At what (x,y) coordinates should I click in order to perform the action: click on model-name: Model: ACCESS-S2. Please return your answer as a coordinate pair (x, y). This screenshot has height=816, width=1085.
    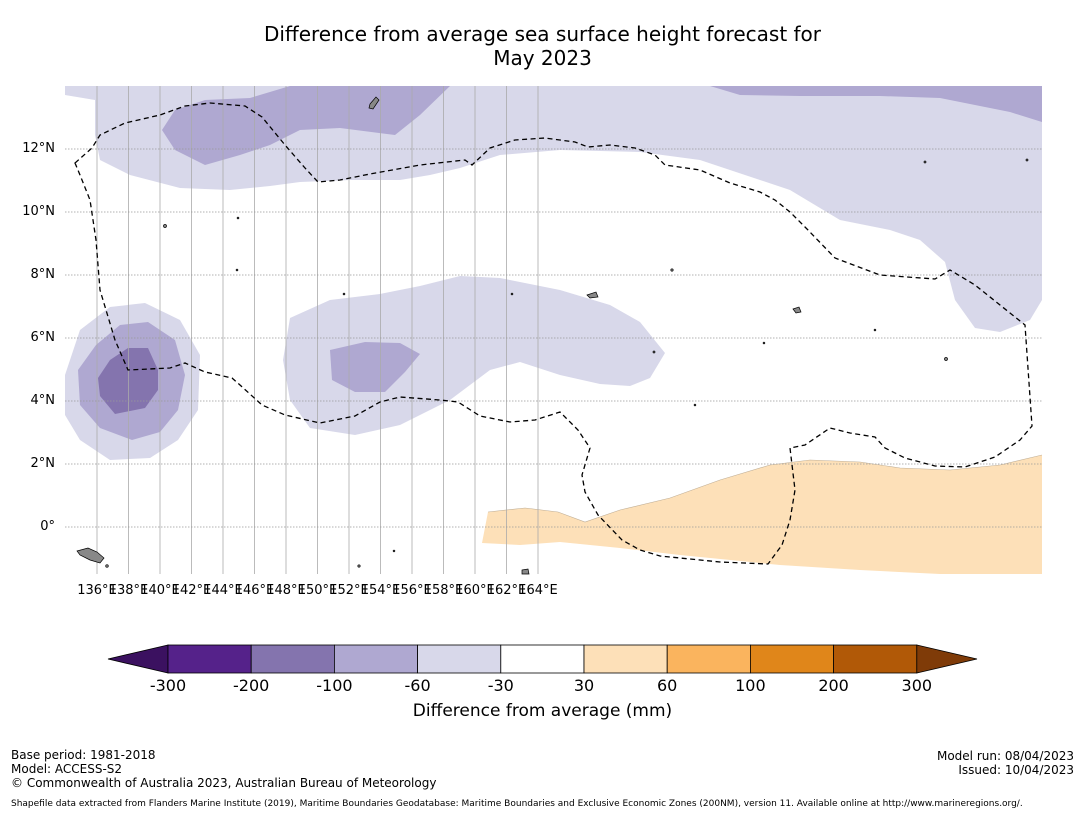
    Looking at the image, I should click on (67, 769).